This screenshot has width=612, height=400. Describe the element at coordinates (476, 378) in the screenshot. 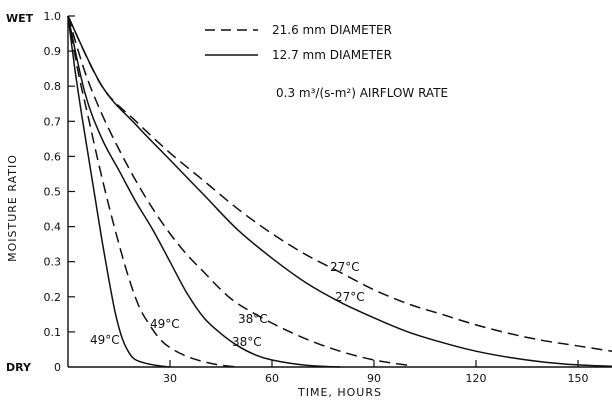

I see `x-tick-label: 120` at that location.